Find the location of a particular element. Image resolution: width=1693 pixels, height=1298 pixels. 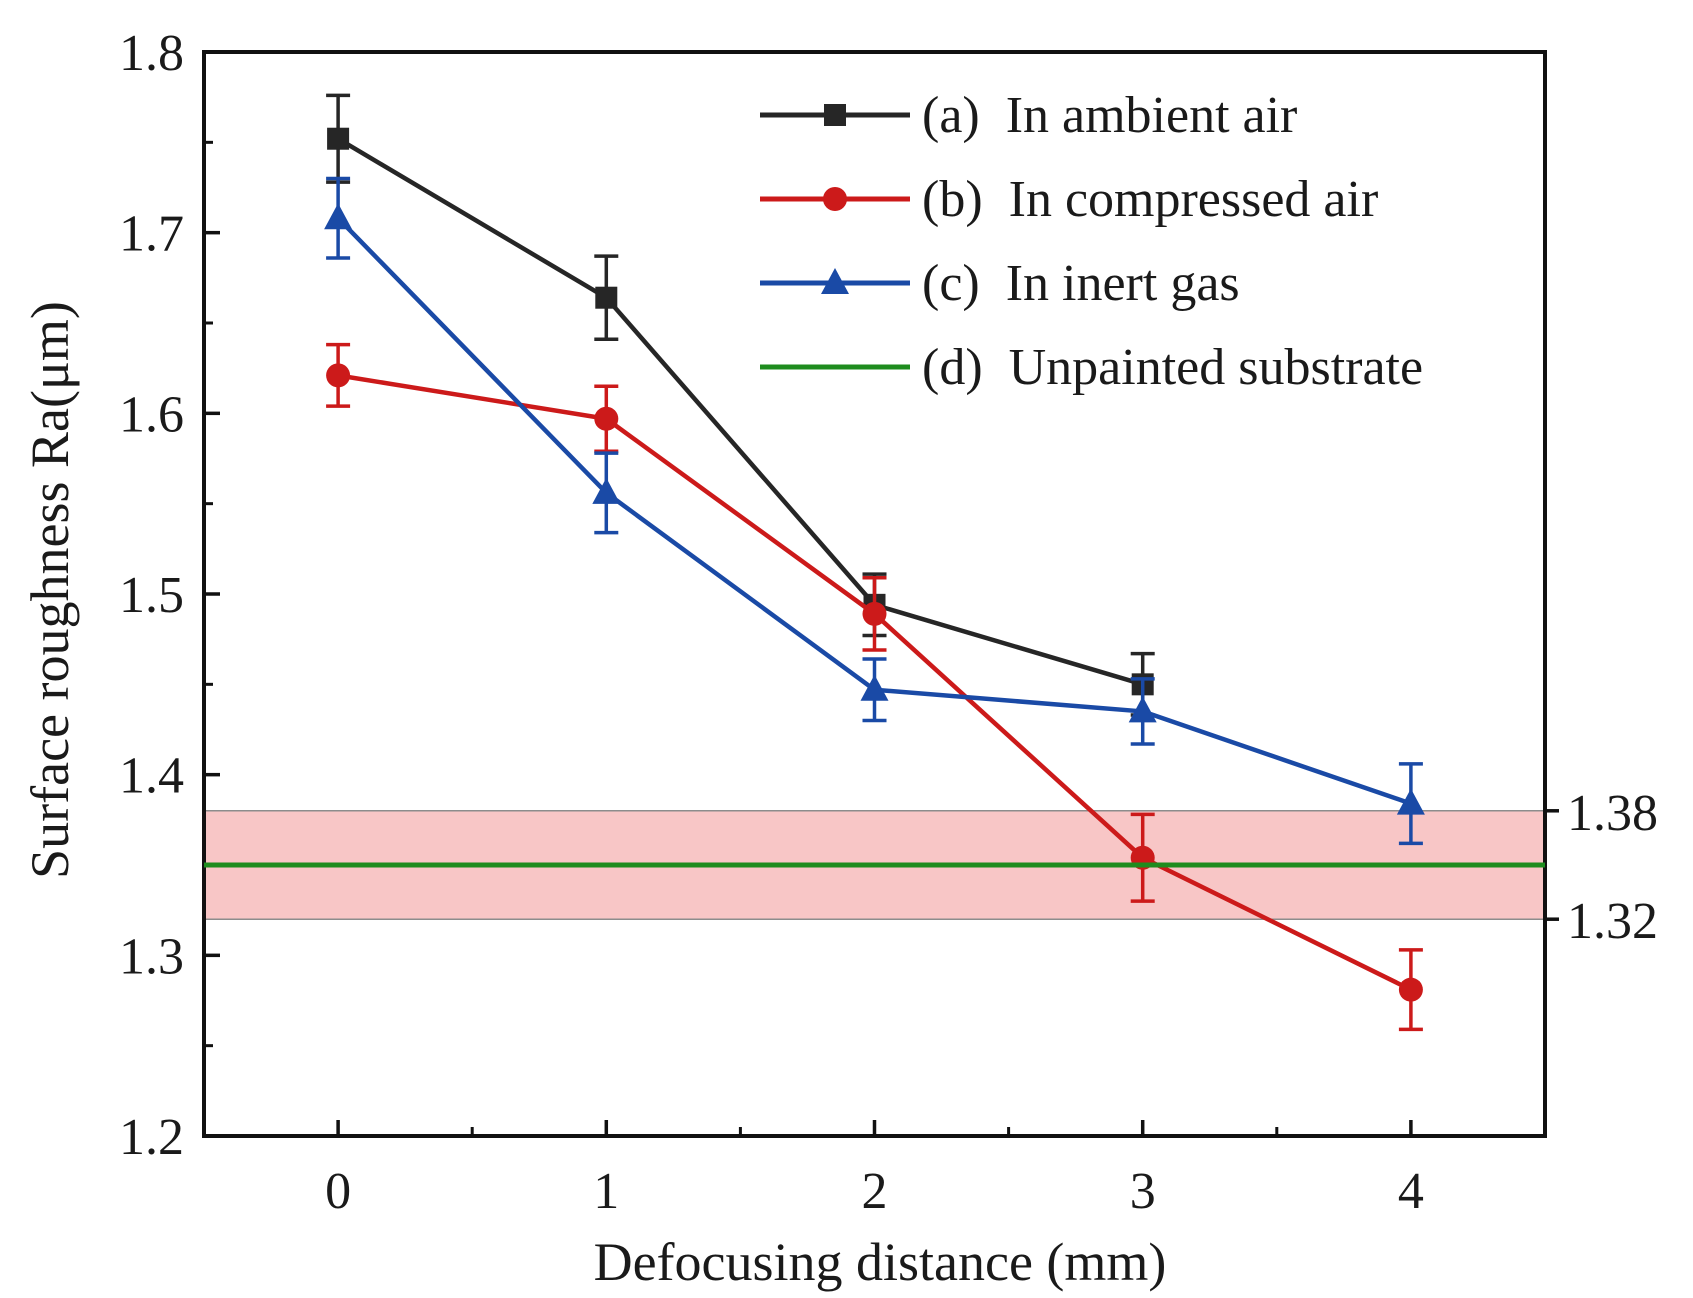

x-tick-label: 3 is located at coordinates (1143, 1191).